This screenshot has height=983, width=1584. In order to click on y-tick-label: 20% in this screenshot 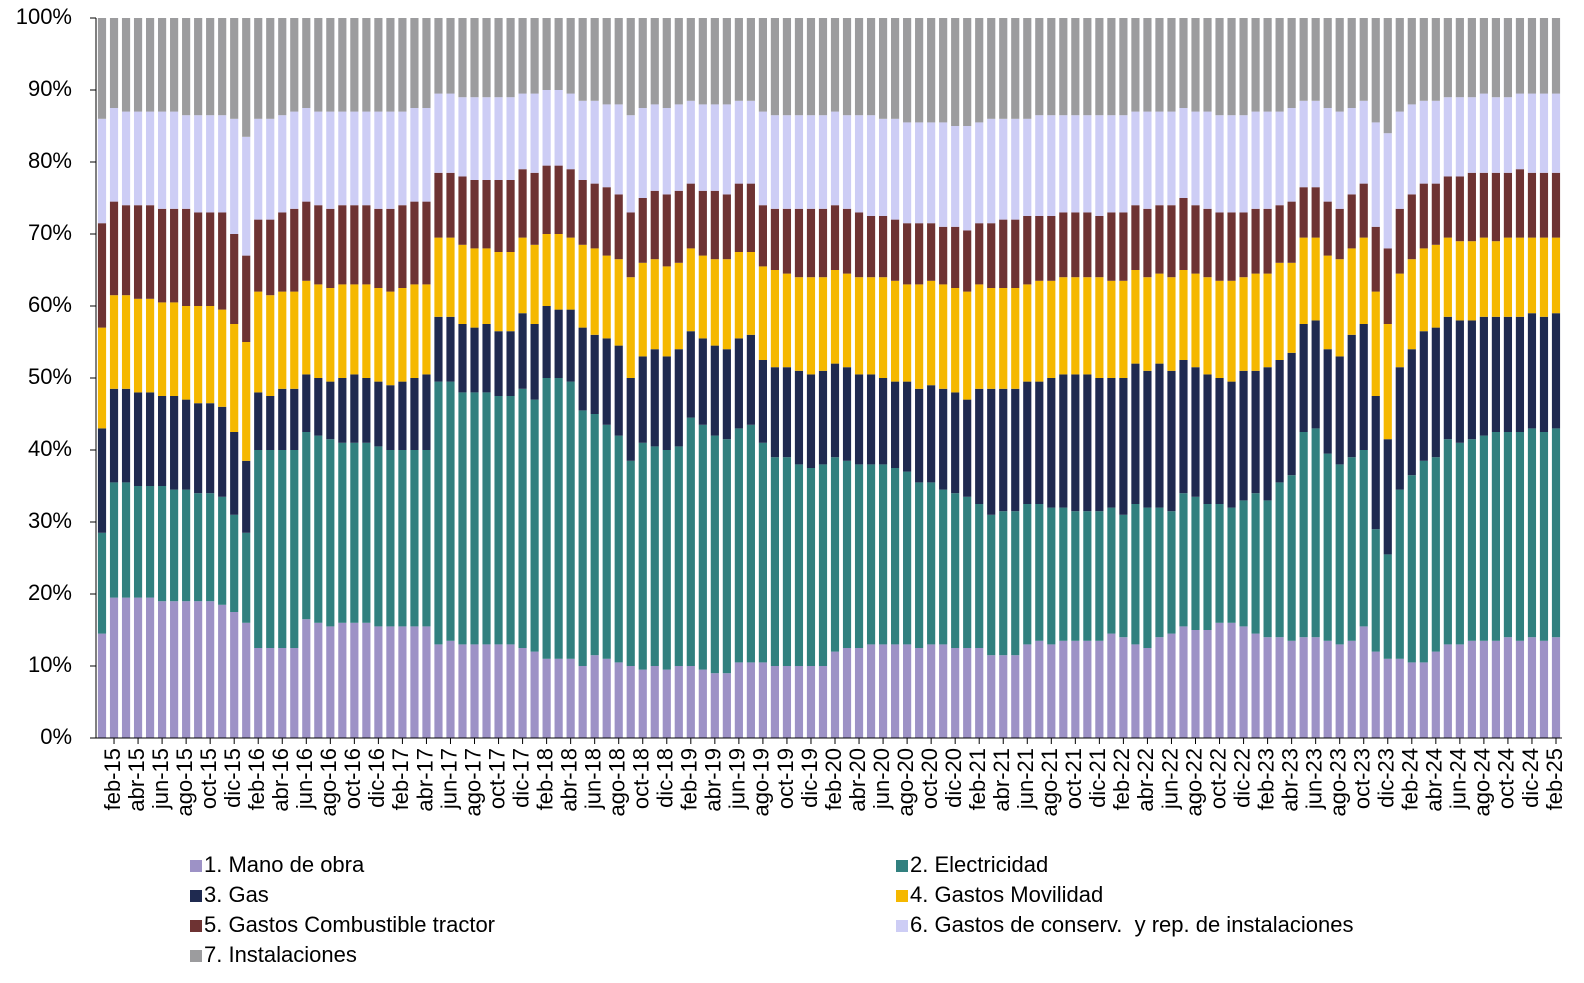, I will do `click(50, 592)`.